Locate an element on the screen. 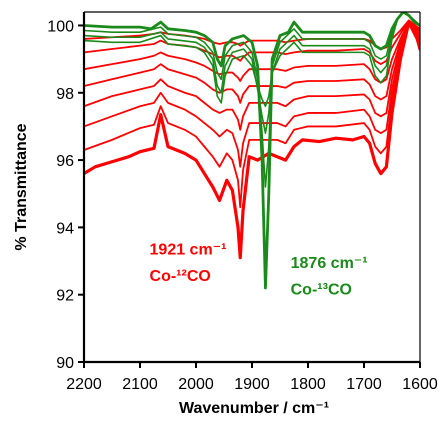 The image size is (438, 430). x-tick-label: 1700 is located at coordinates (364, 384).